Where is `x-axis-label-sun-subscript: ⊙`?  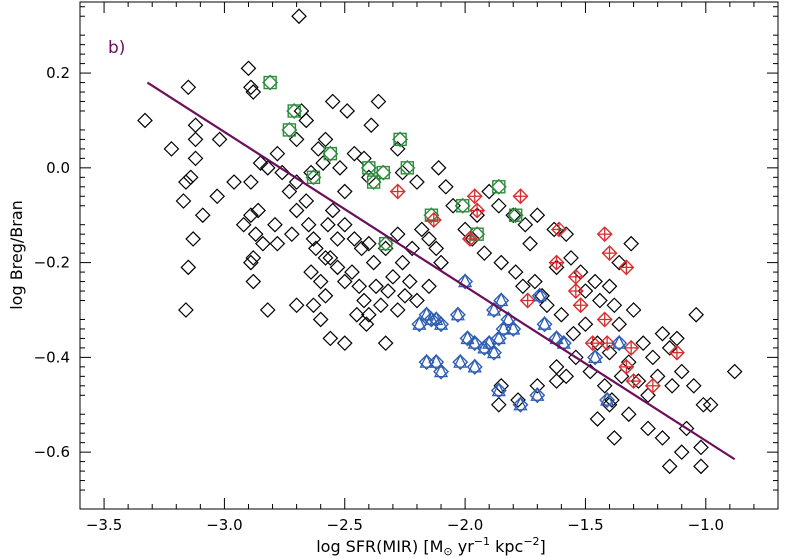 x-axis-label-sun-subscript: ⊙ is located at coordinates (447, 551).